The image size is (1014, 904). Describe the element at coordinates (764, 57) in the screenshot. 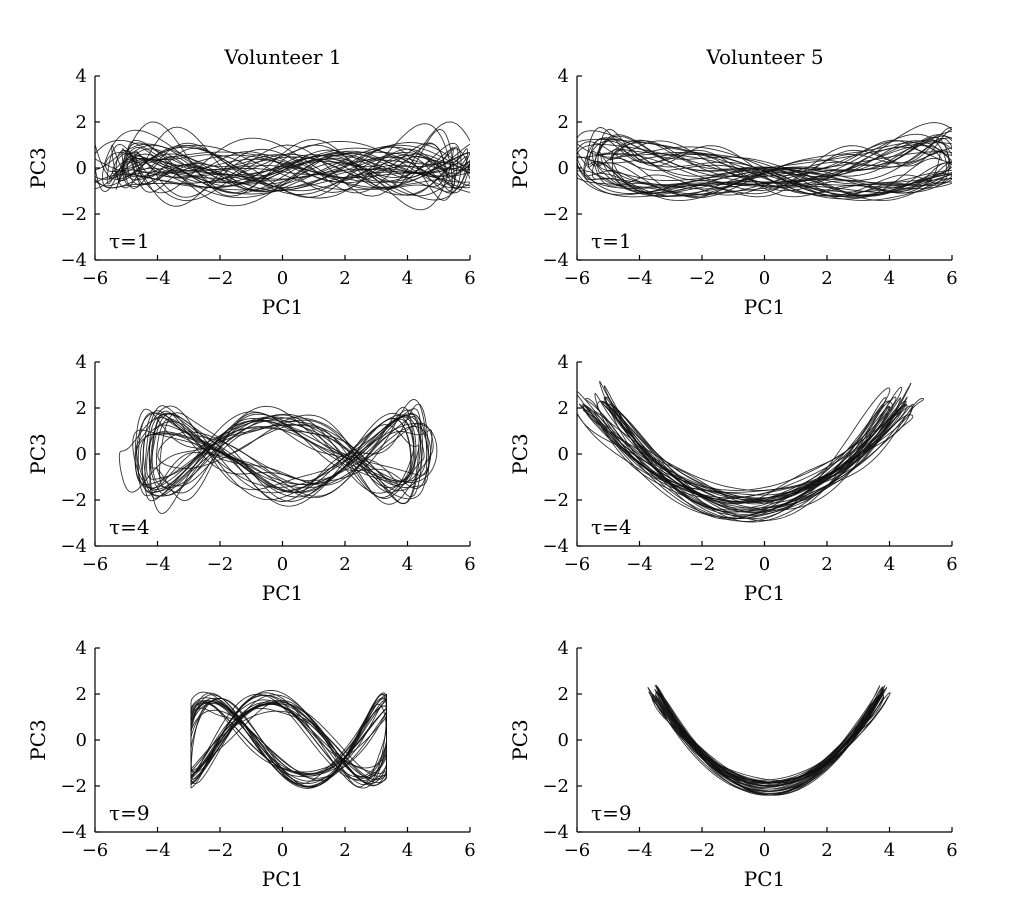

I see `column-title-volunteer-5: Volunteer 5` at that location.